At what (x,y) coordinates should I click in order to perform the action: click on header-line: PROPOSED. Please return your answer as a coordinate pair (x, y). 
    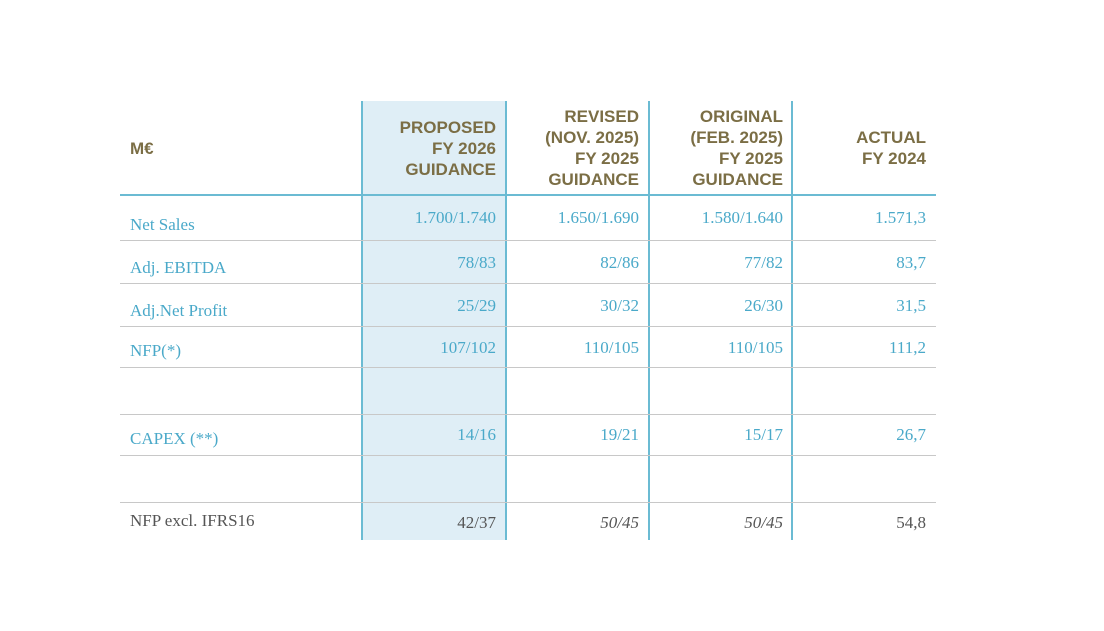
    Looking at the image, I should click on (447, 127).